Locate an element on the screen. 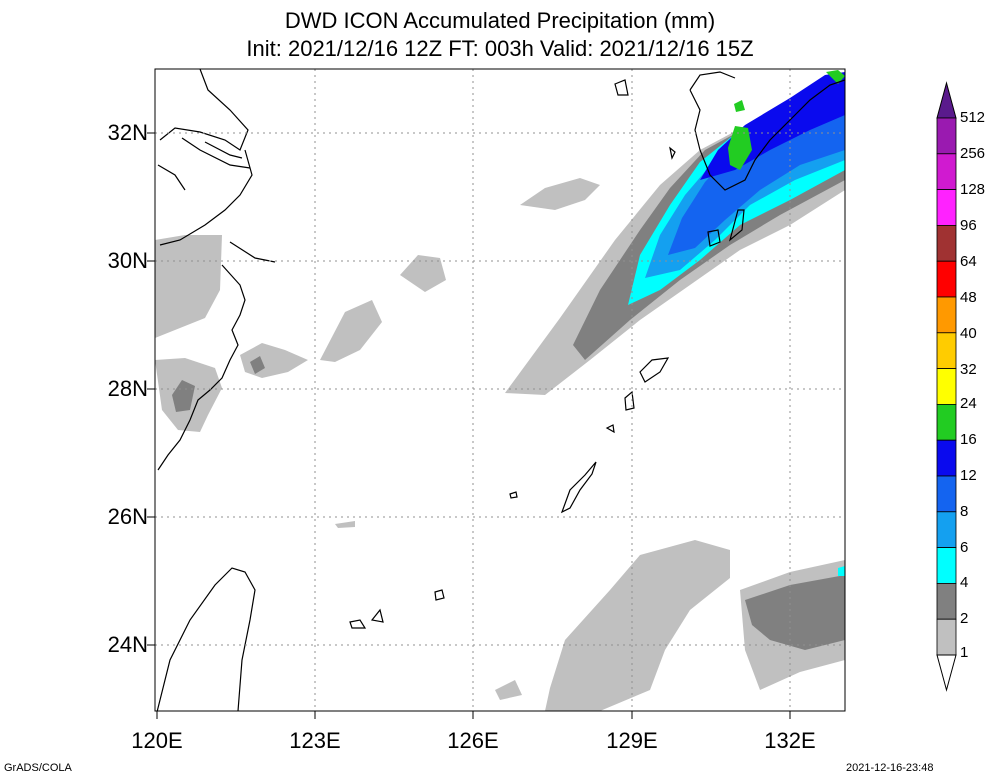 The width and height of the screenshot is (1000, 779). chart-title: DWD ICON Accumulated Precipitation (mm) is located at coordinates (500, 20).